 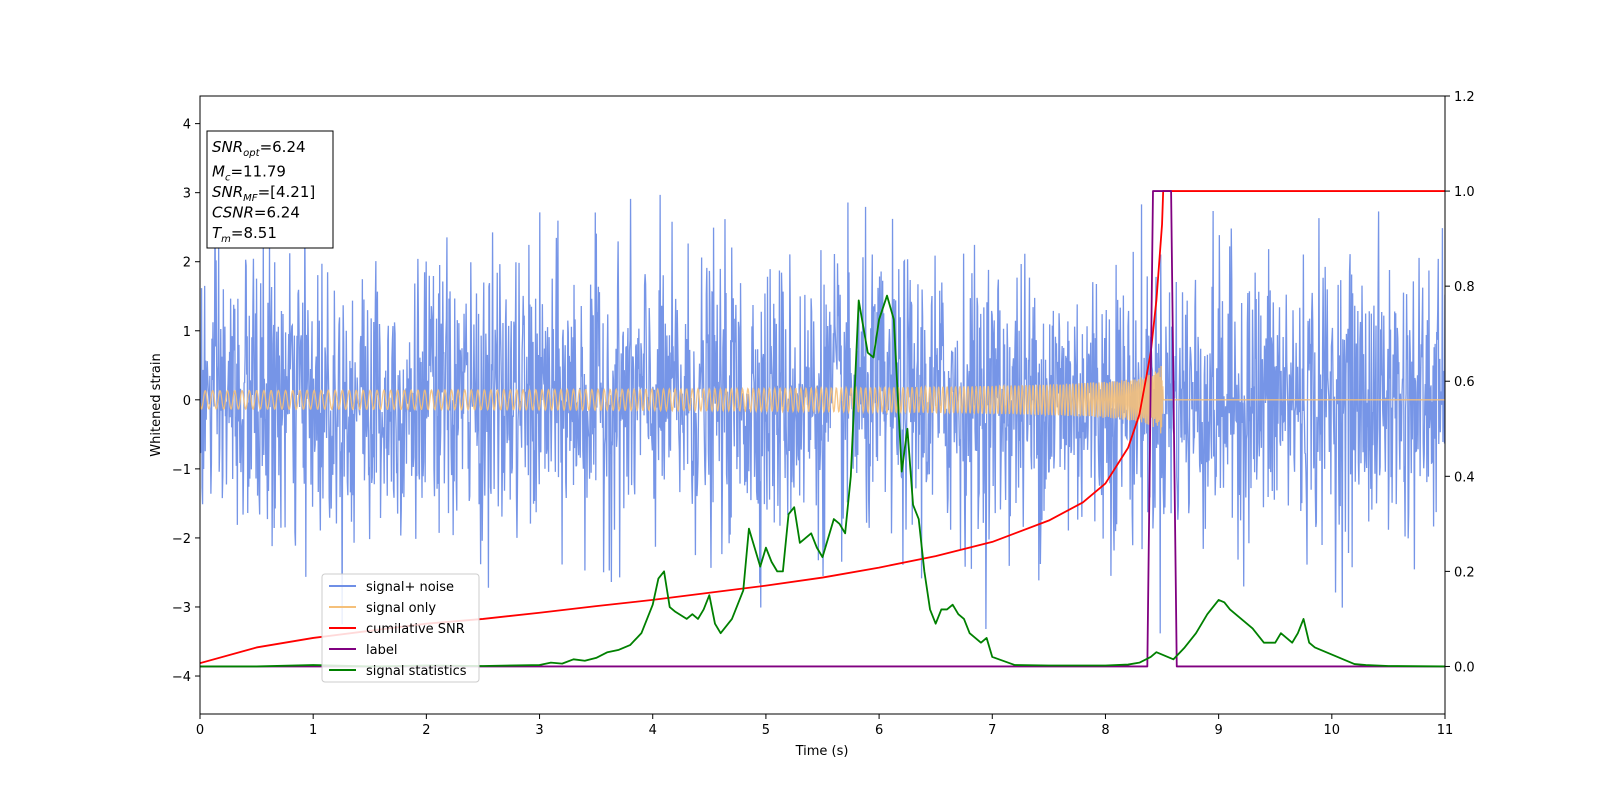 I want to click on y2-tick-label: 0.6, so click(x=1464, y=382).